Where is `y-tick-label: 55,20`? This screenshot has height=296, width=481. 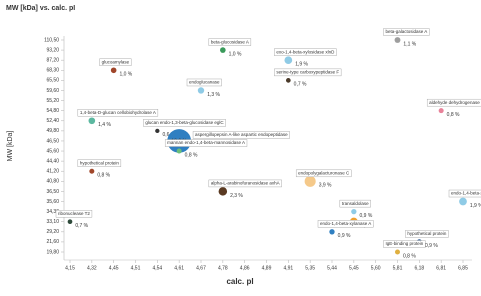
y-tick-label: 55,20 is located at coordinates (52, 101).